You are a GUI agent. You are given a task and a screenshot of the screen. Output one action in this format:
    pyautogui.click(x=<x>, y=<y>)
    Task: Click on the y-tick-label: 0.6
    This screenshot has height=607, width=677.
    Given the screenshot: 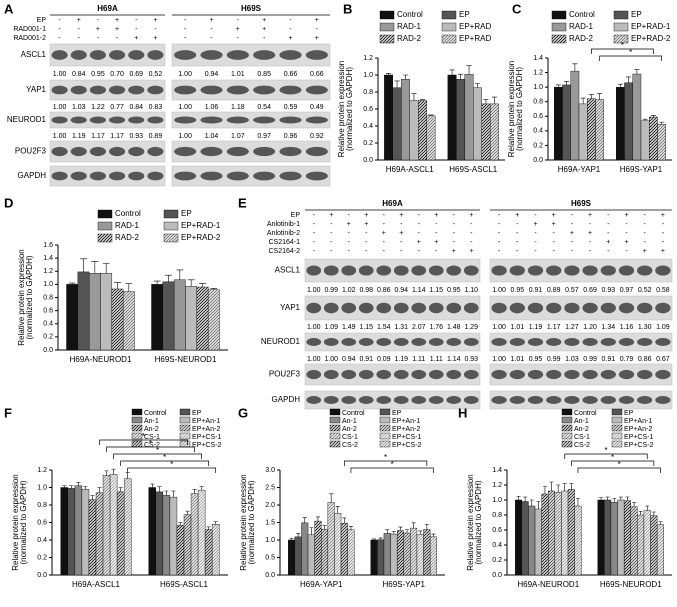 What is the action you would take?
    pyautogui.click(x=48, y=310)
    